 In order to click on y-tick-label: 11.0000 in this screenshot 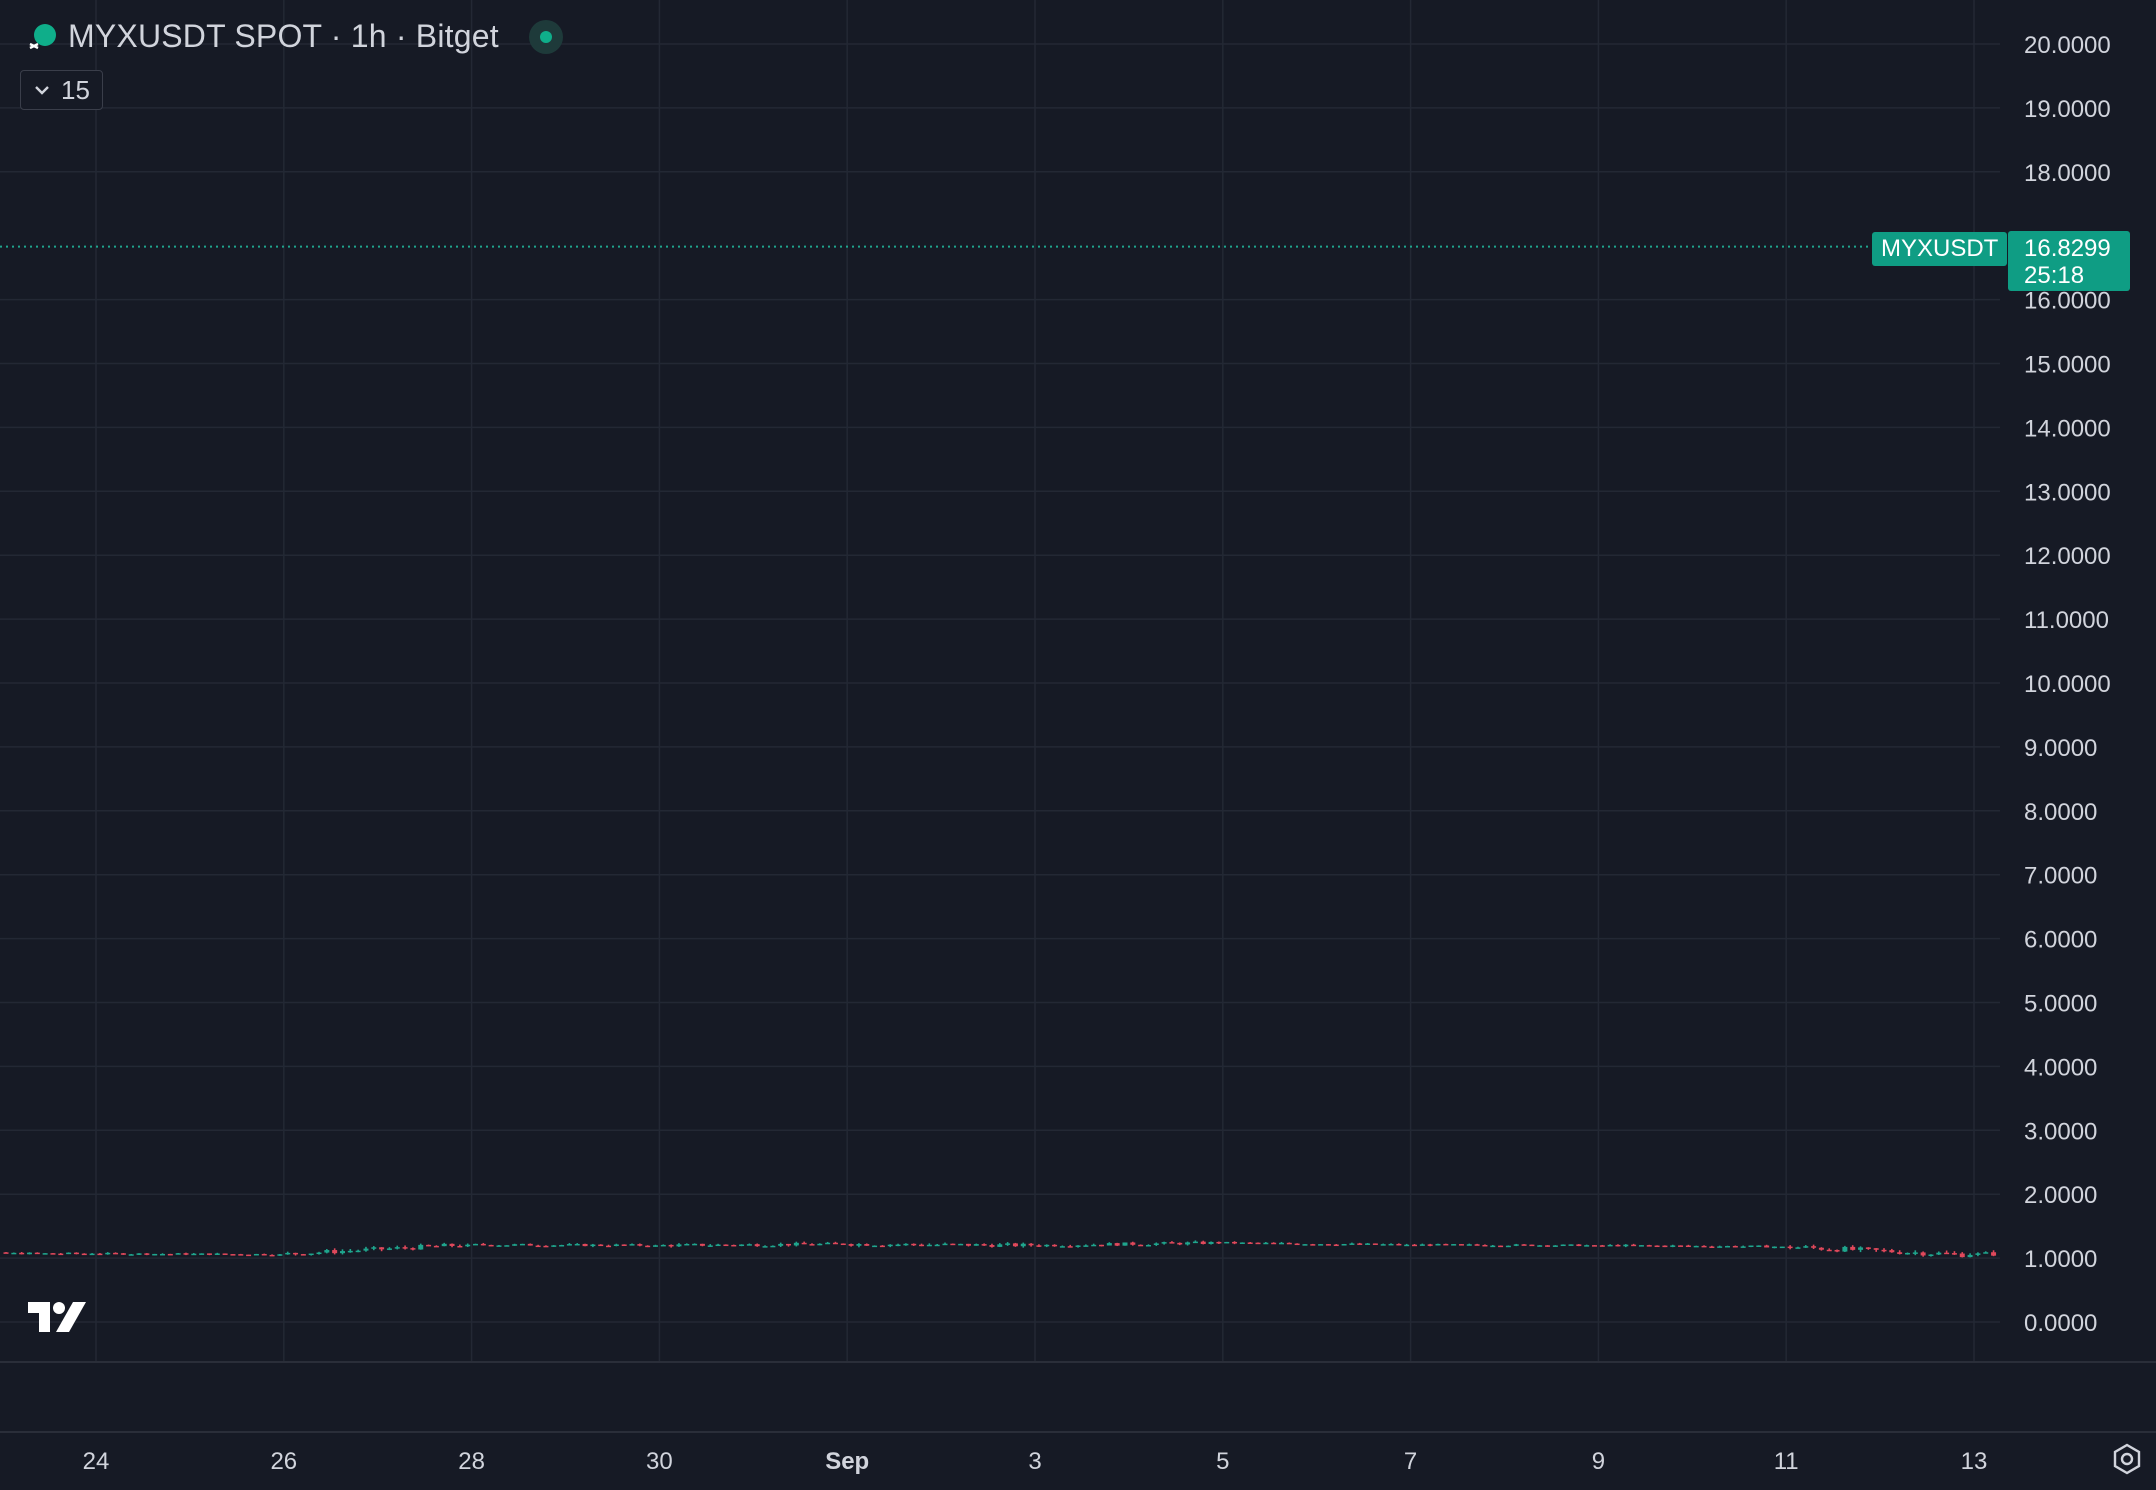, I will do `click(2066, 620)`.